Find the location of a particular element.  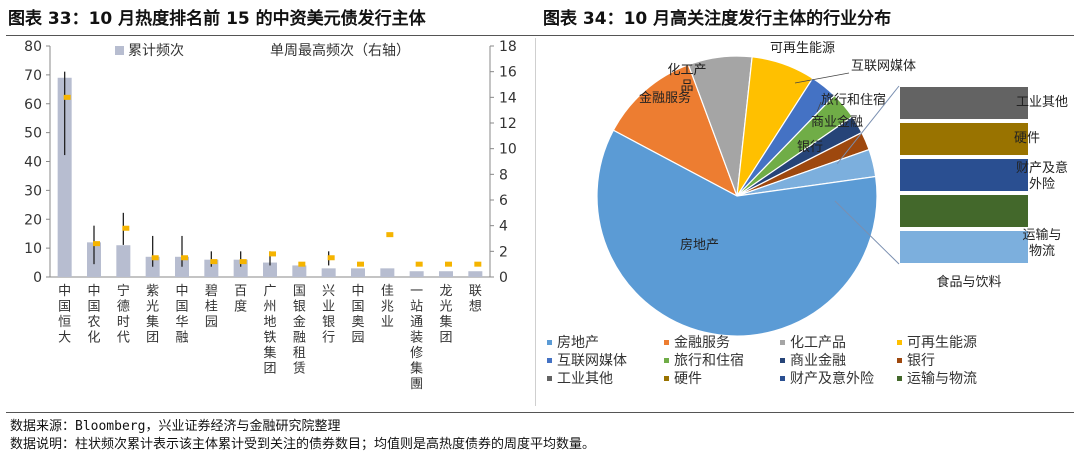

left-tick-label: 60 is located at coordinates (33, 105).